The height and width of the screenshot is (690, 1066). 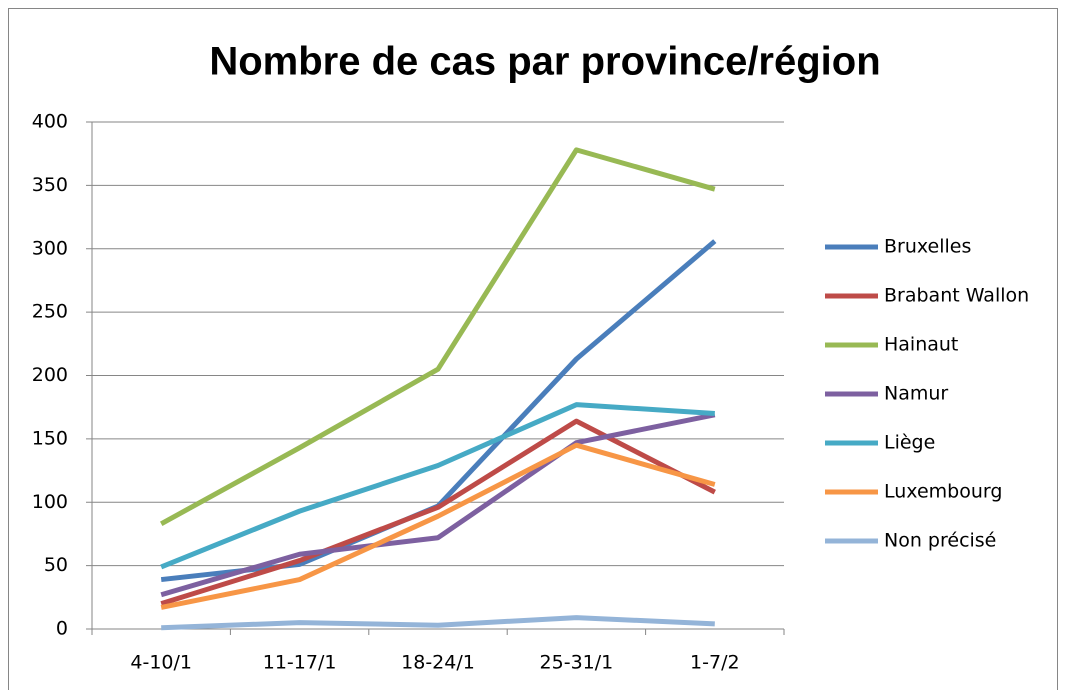 What do you see at coordinates (909, 443) in the screenshot?
I see `legend-label: Liège` at bounding box center [909, 443].